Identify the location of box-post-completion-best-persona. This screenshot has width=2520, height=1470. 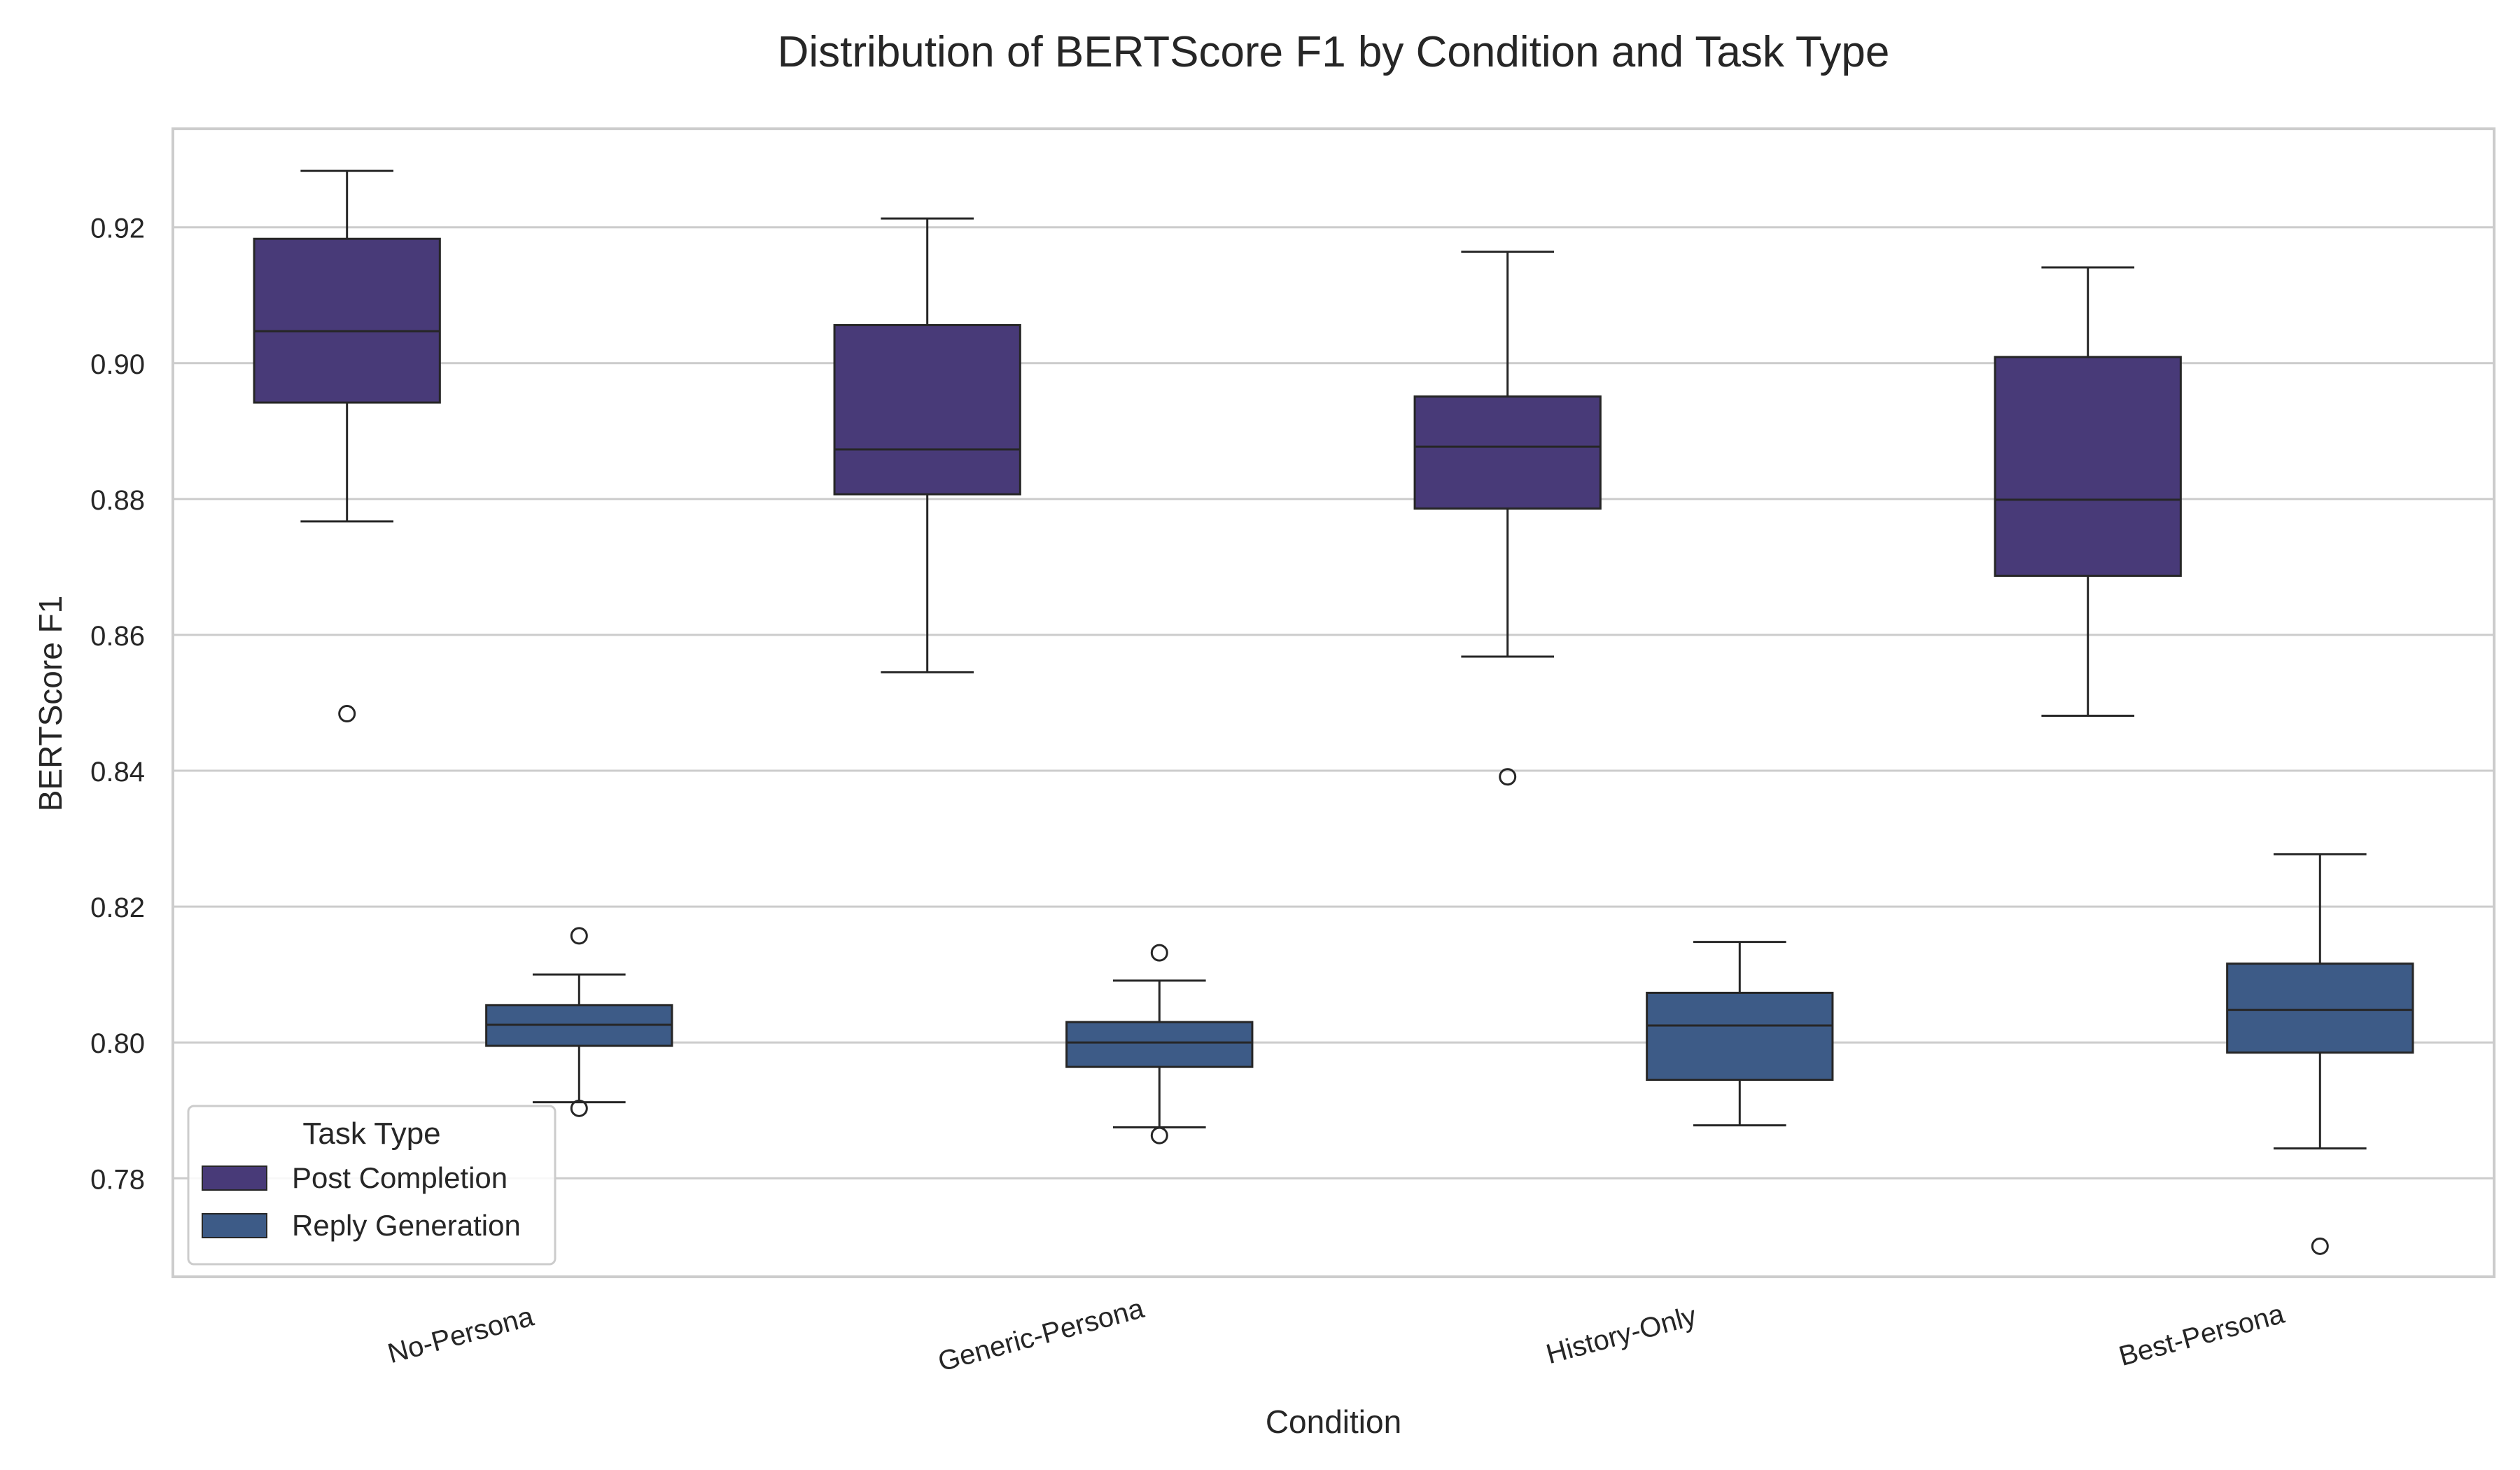
(2088, 491).